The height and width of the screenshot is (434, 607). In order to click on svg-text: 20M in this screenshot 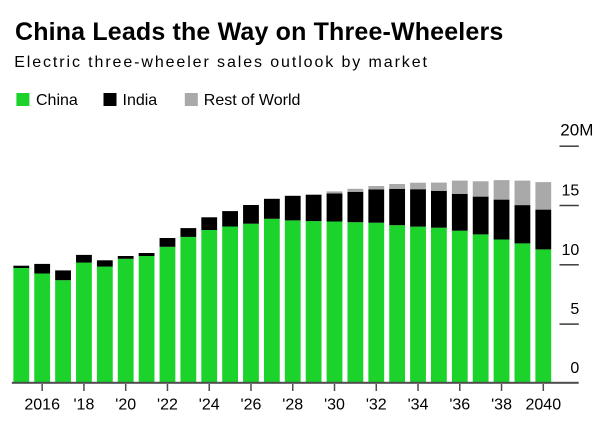, I will do `click(576, 130)`.